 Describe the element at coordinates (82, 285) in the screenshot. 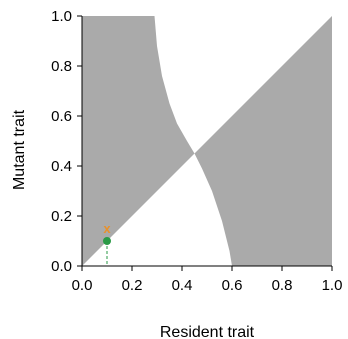

I see `x-tick-label: 0.0` at that location.